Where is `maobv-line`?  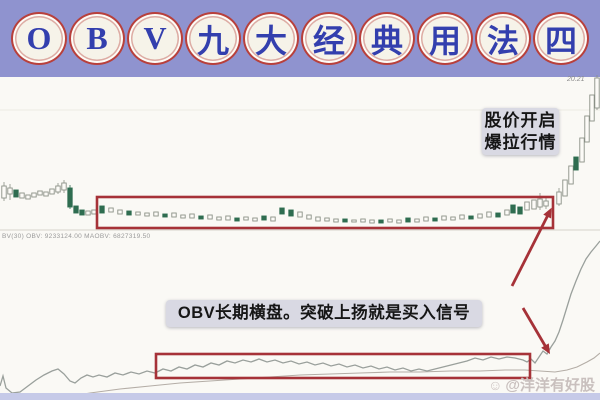 maobv-line is located at coordinates (332, 375).